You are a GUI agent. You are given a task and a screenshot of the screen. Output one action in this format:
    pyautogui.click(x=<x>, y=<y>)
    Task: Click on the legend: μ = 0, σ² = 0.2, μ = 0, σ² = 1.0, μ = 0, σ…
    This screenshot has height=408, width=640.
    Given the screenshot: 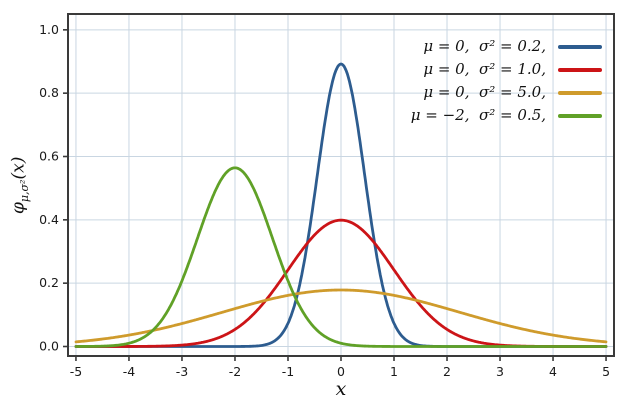 What is the action you would take?
    pyautogui.click(x=506, y=81)
    